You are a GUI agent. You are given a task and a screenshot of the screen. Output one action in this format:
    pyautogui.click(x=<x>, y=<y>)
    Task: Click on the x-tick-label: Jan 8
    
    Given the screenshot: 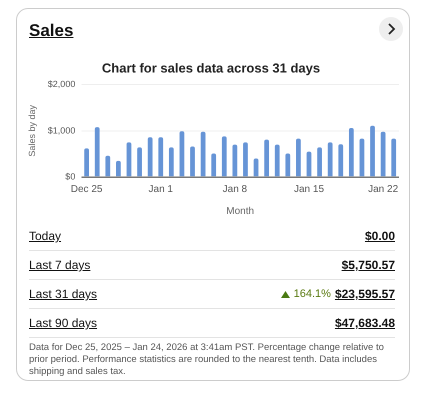 What is the action you would take?
    pyautogui.click(x=235, y=189)
    